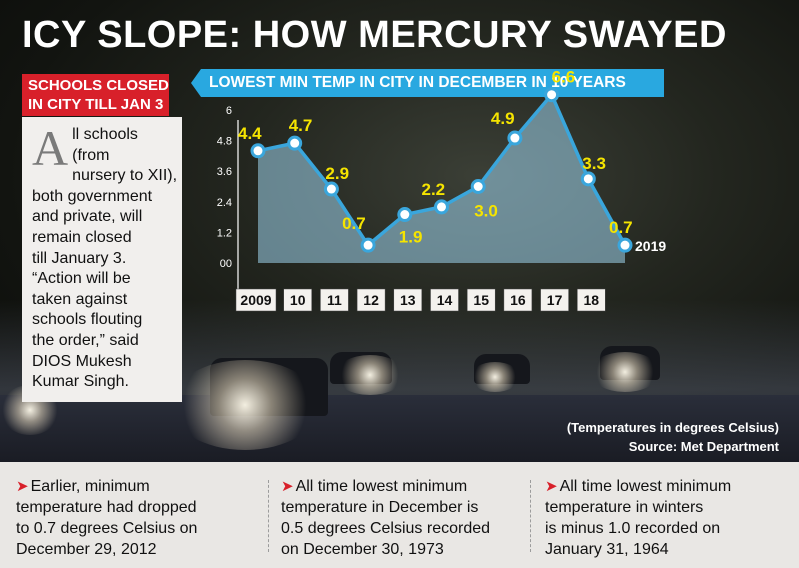 This screenshot has width=799, height=568. I want to click on units-note: (Temperatures in degrees Celsius), so click(672, 427).